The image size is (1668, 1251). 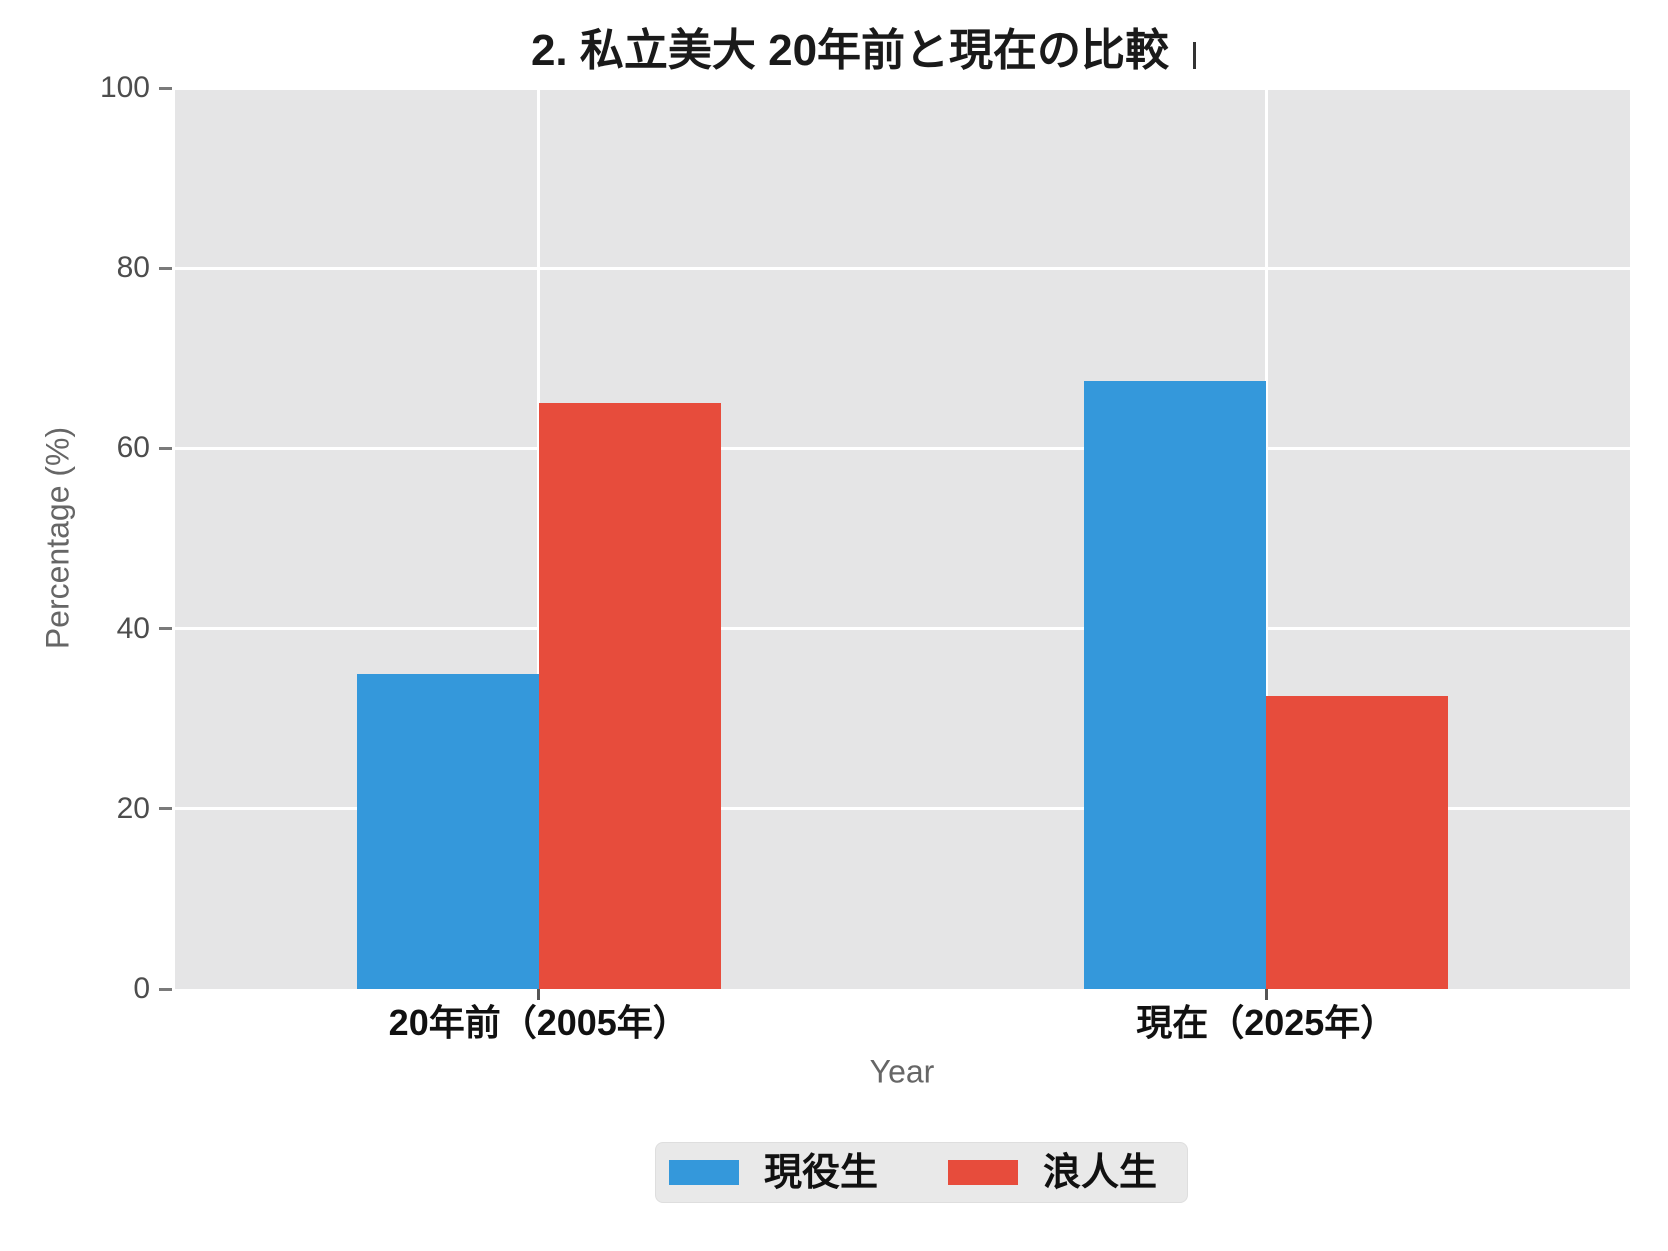 I want to click on gridline-vertical, so click(x=1266, y=538).